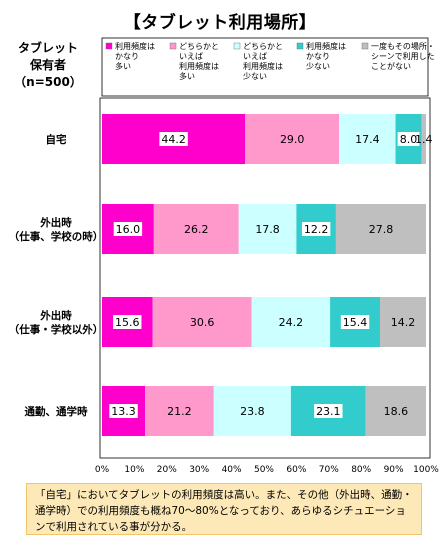 This screenshot has height=550, width=440. I want to click on value-label: 15.6, so click(127, 322).